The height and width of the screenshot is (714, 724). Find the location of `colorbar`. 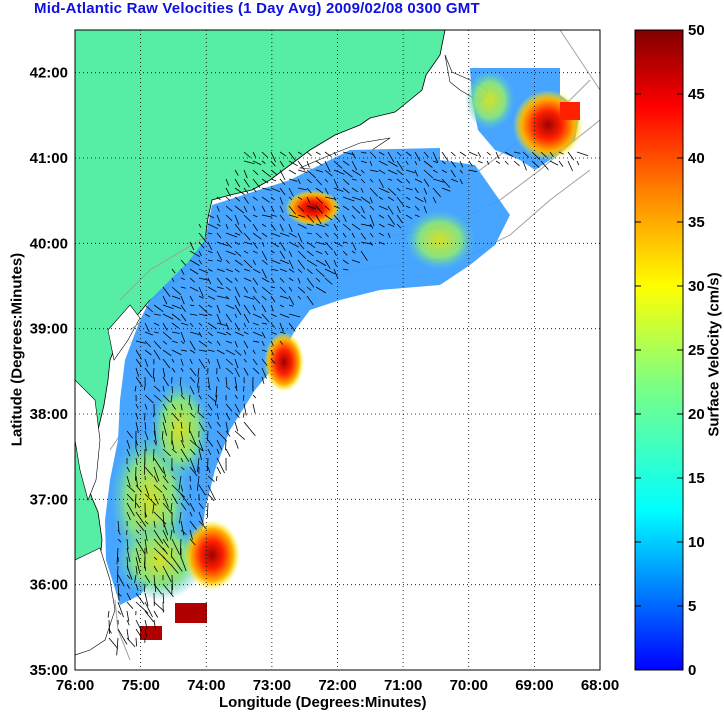

colorbar is located at coordinates (659, 350).